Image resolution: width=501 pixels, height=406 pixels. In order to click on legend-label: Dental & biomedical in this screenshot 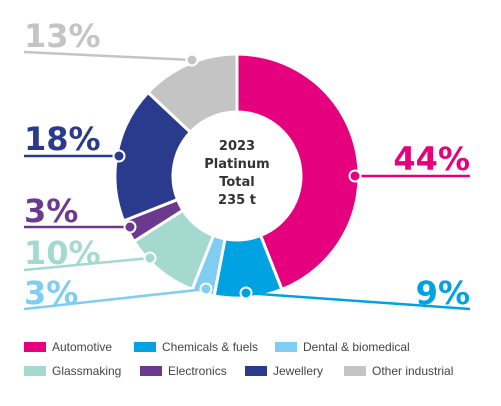, I will do `click(356, 347)`.